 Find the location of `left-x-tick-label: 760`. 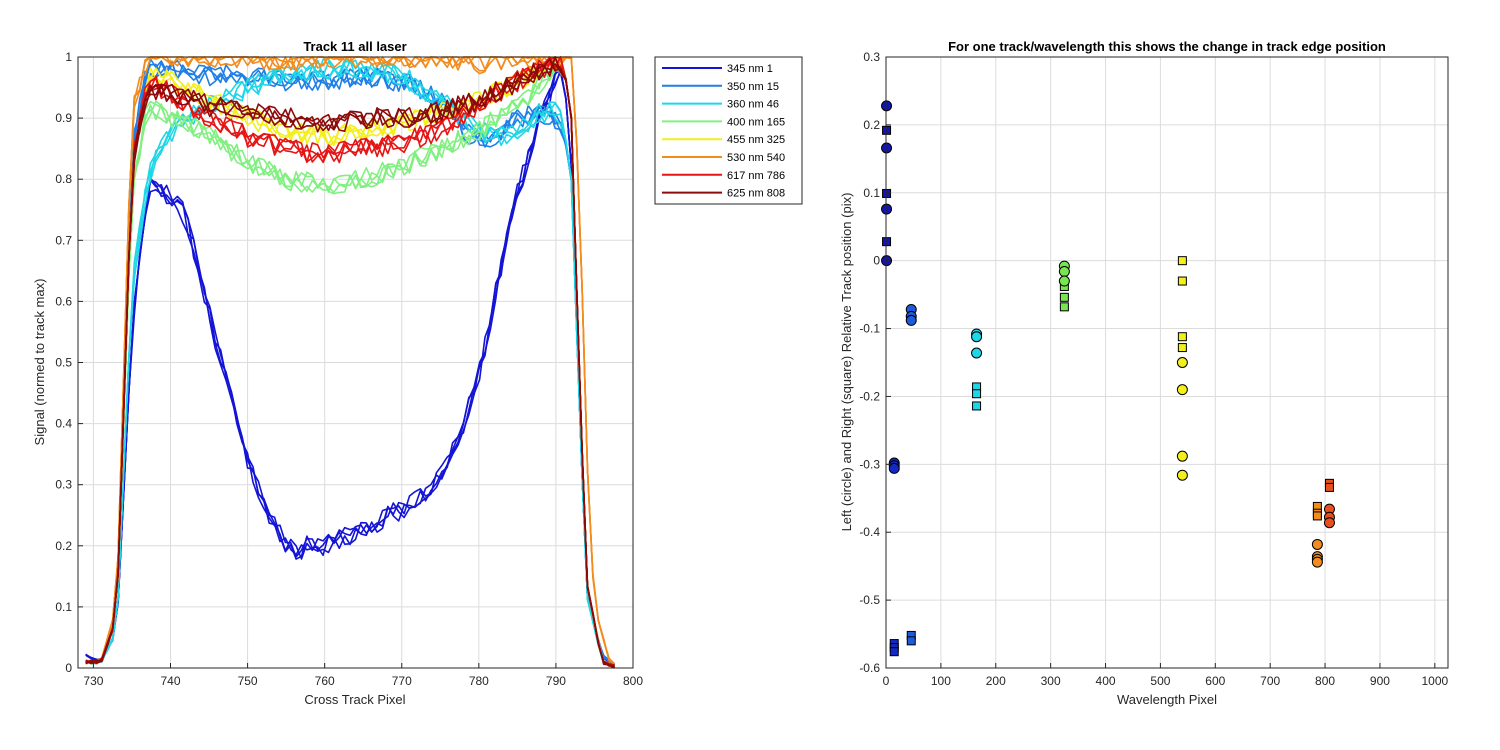

left-x-tick-label: 760 is located at coordinates (325, 681).